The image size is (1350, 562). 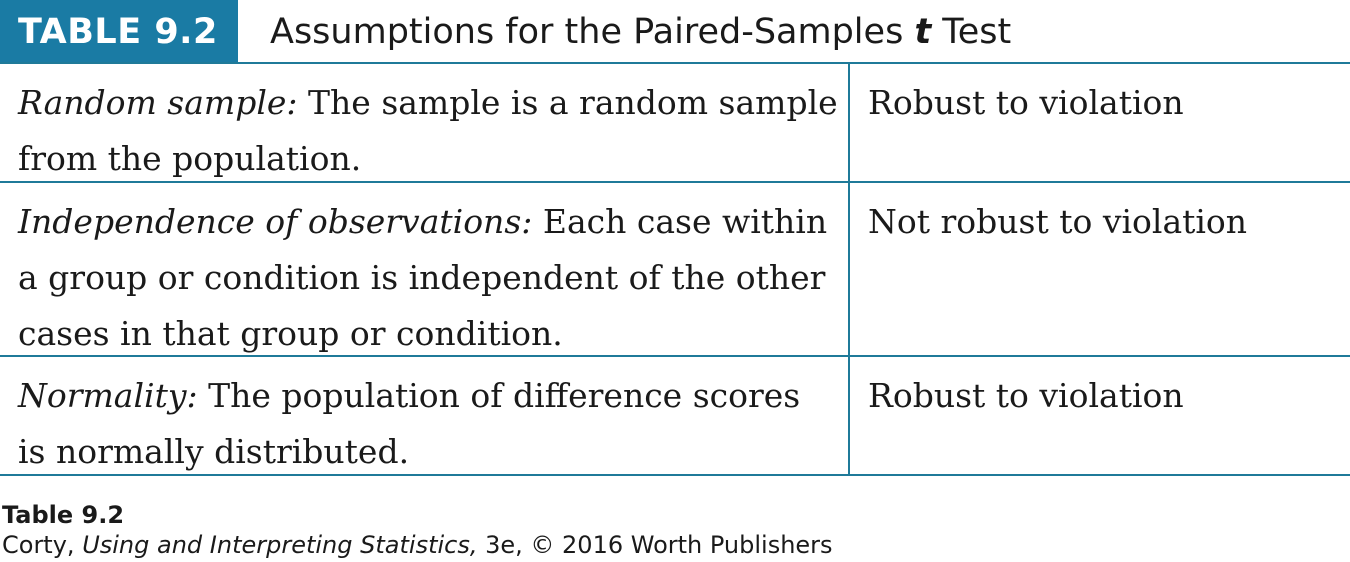 What do you see at coordinates (158, 102) in the screenshot?
I see `assumption-term: Random sample:` at bounding box center [158, 102].